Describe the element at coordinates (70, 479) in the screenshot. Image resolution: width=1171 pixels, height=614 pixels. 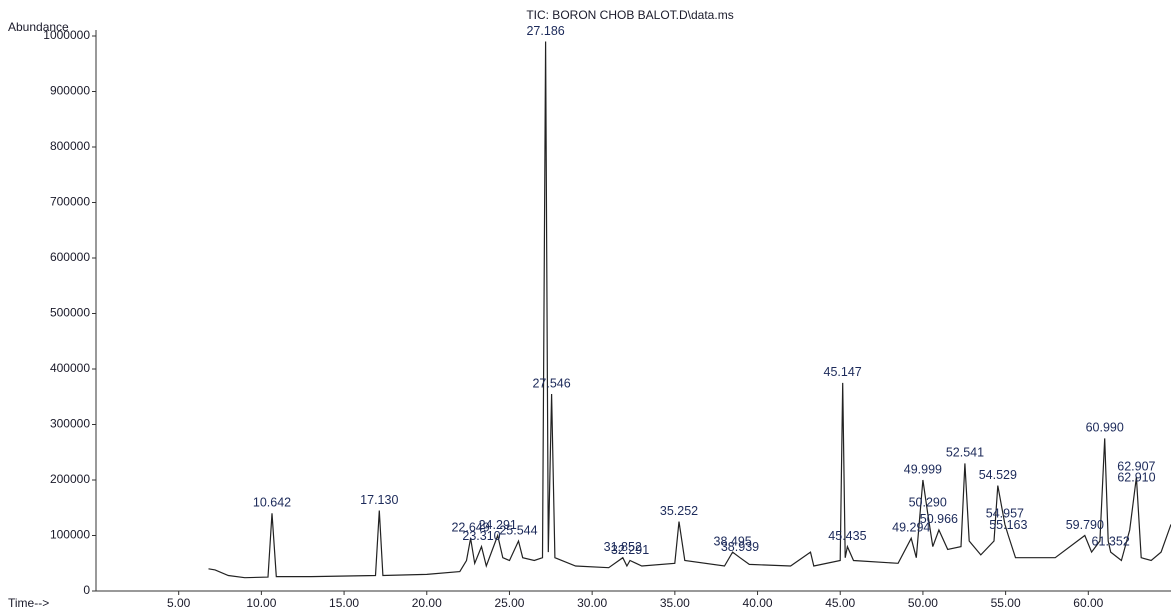
I see `y-tick-label: 200000` at that location.